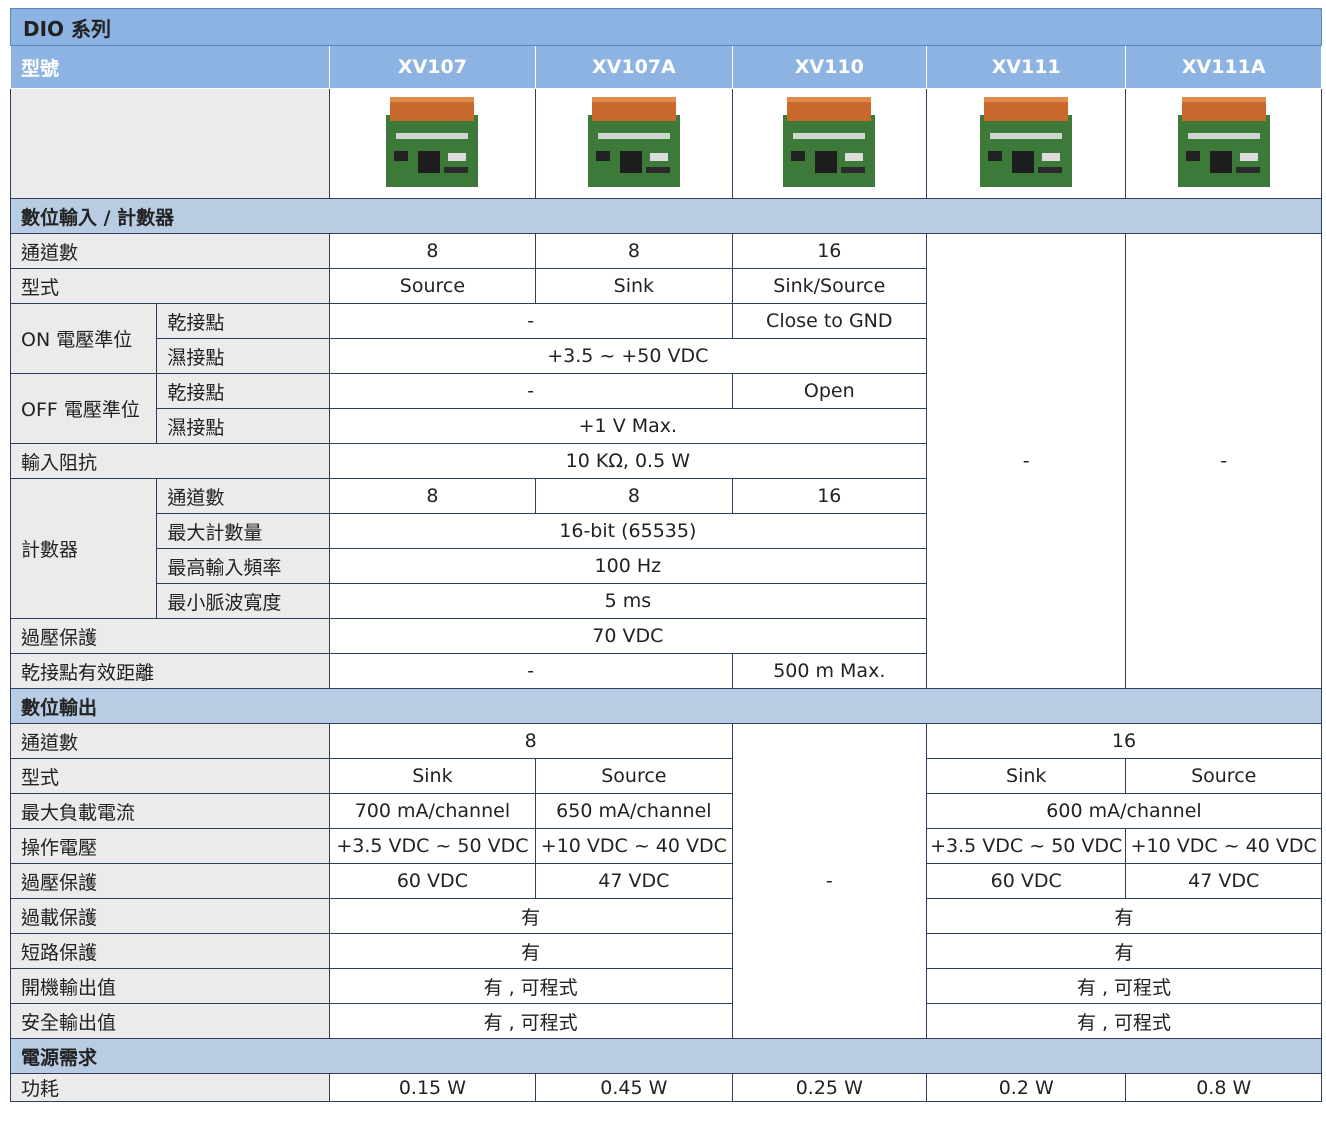  I want to click on cell: 0.15 W, so click(432, 1087).